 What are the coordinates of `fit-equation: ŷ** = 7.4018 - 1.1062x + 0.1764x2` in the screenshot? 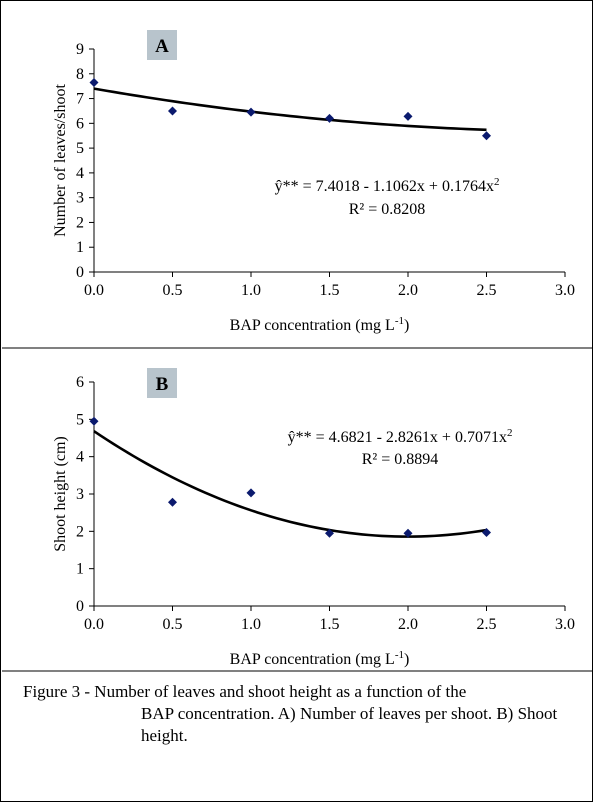 It's located at (387, 185).